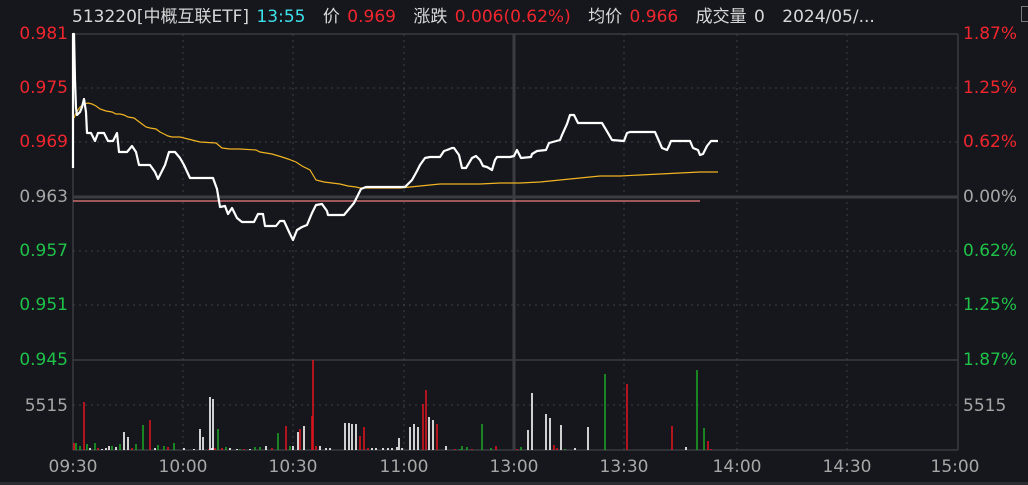 This screenshot has height=485, width=1028. Describe the element at coordinates (430, 17) in the screenshot. I see `change-label: 涨跌` at that location.